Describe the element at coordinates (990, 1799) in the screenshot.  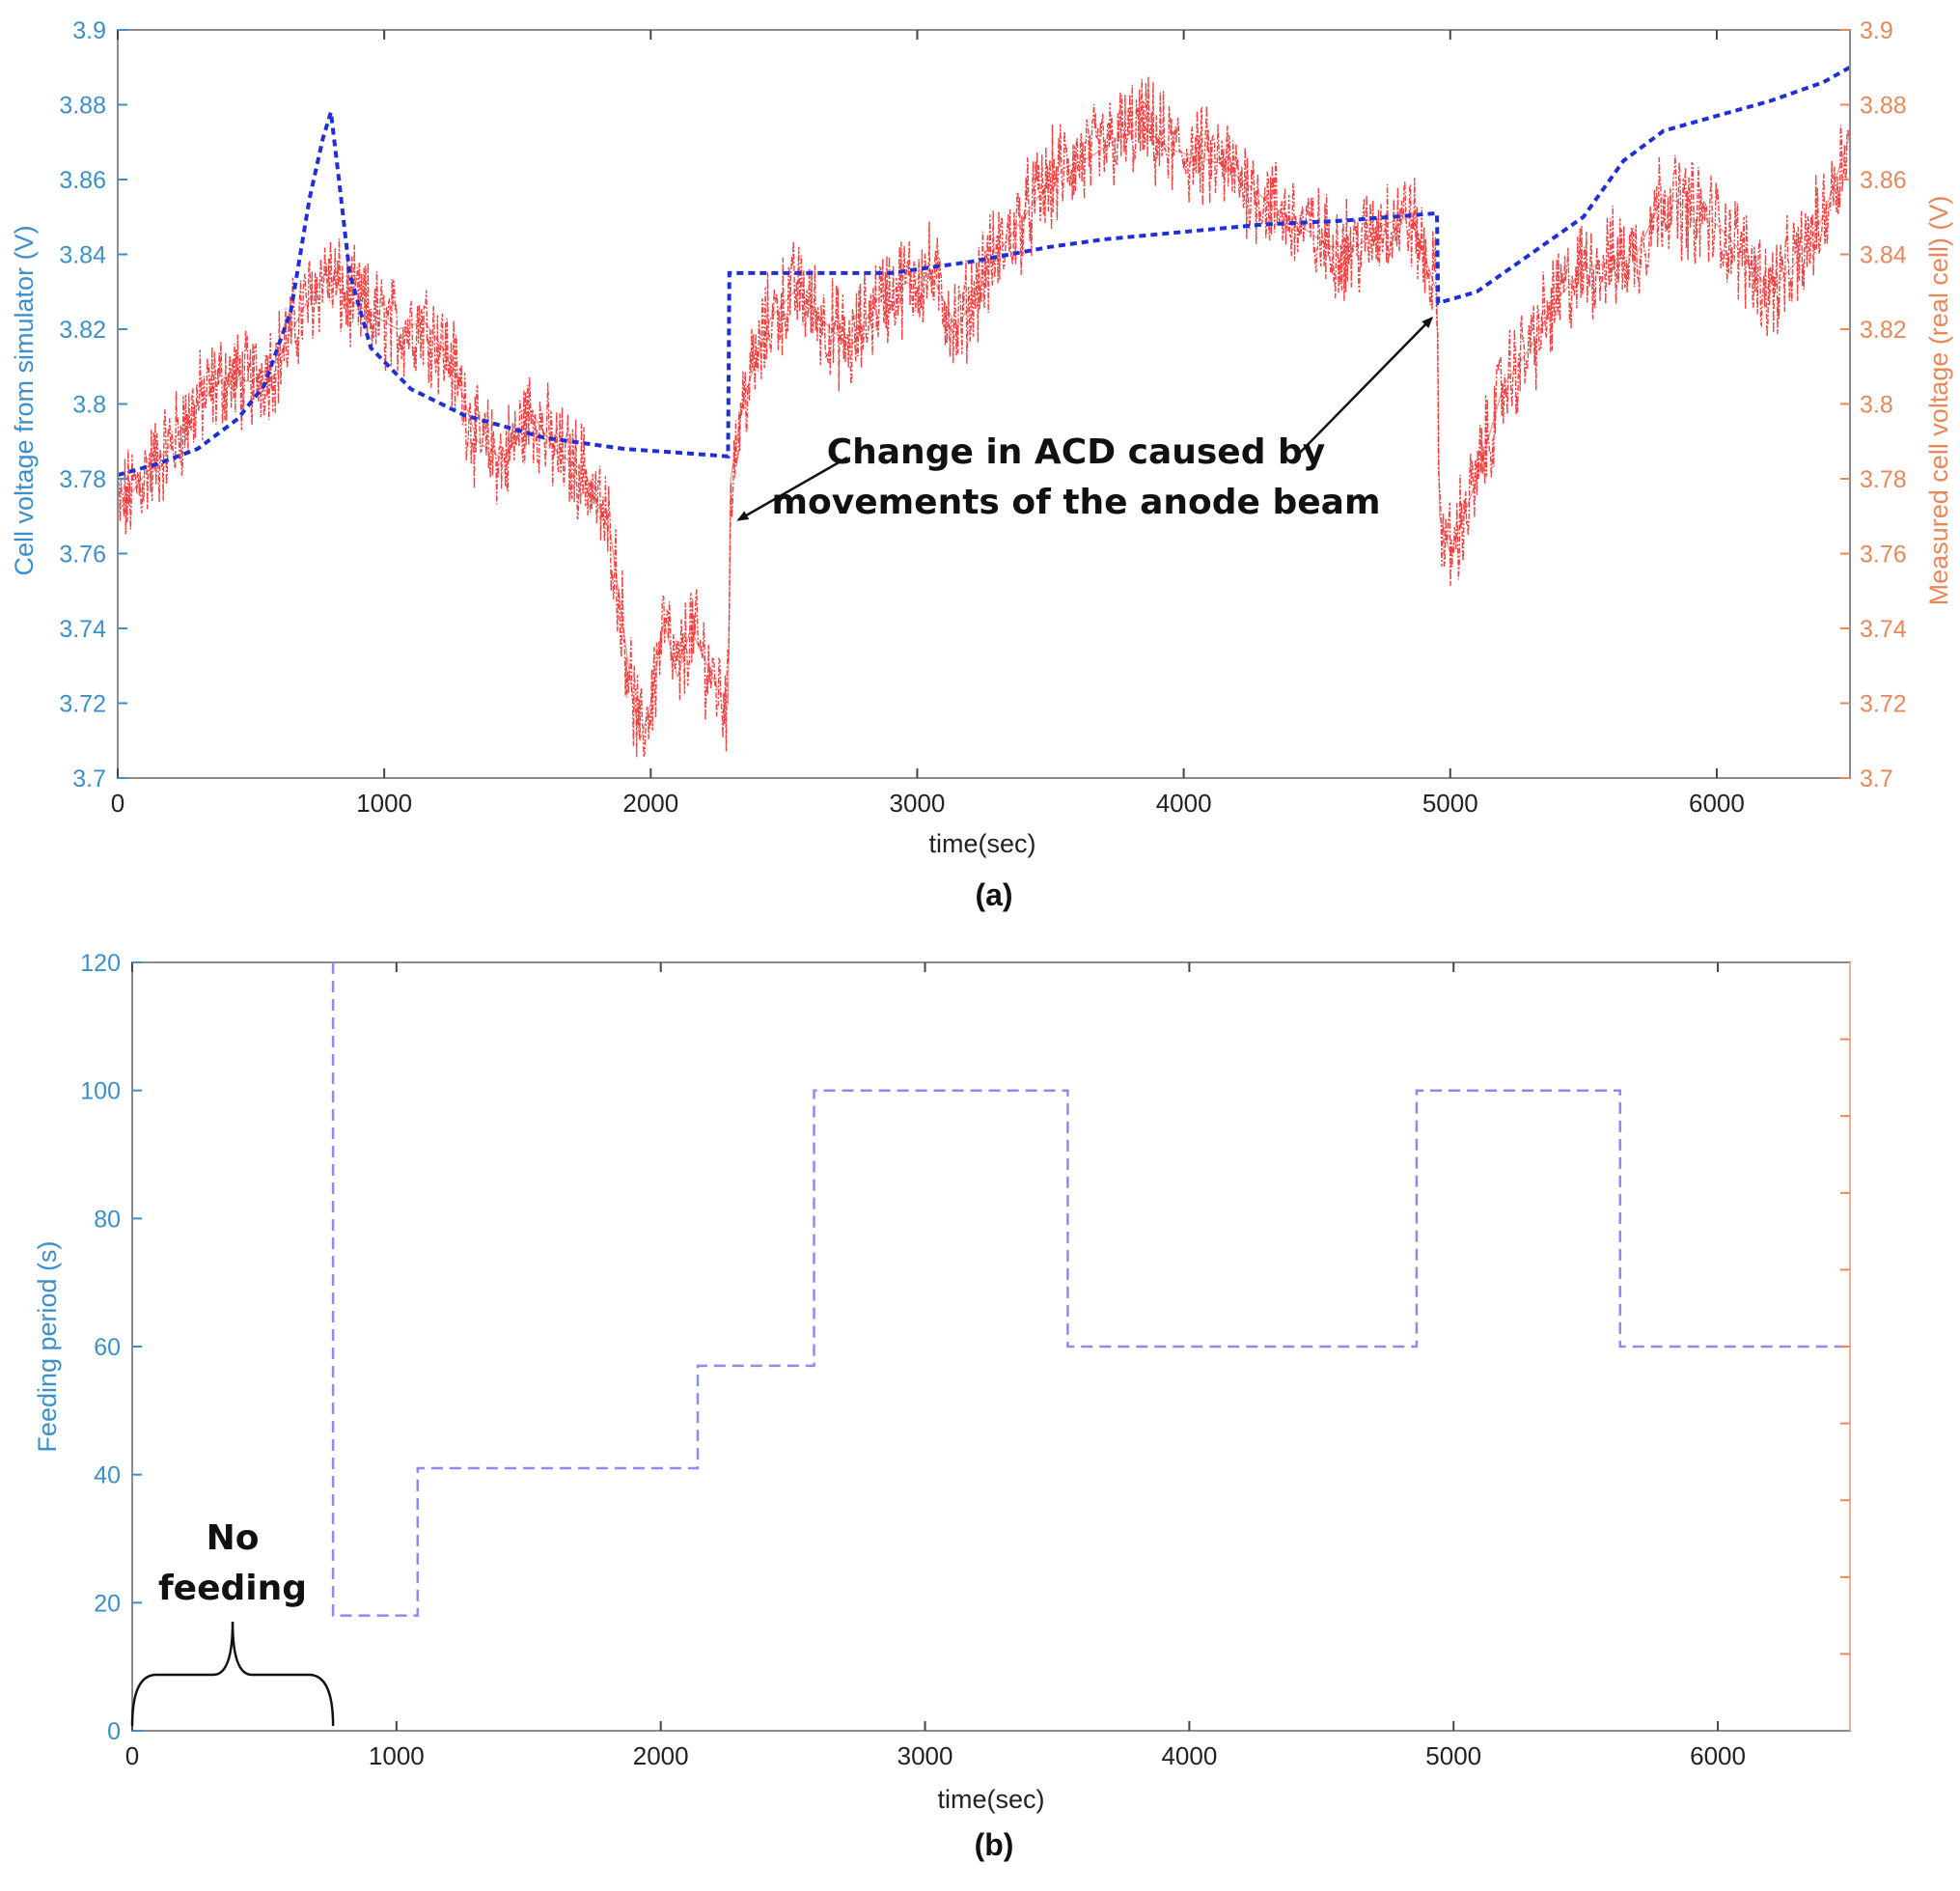
I see `panel-b-x-axis-title: time(sec)` at that location.